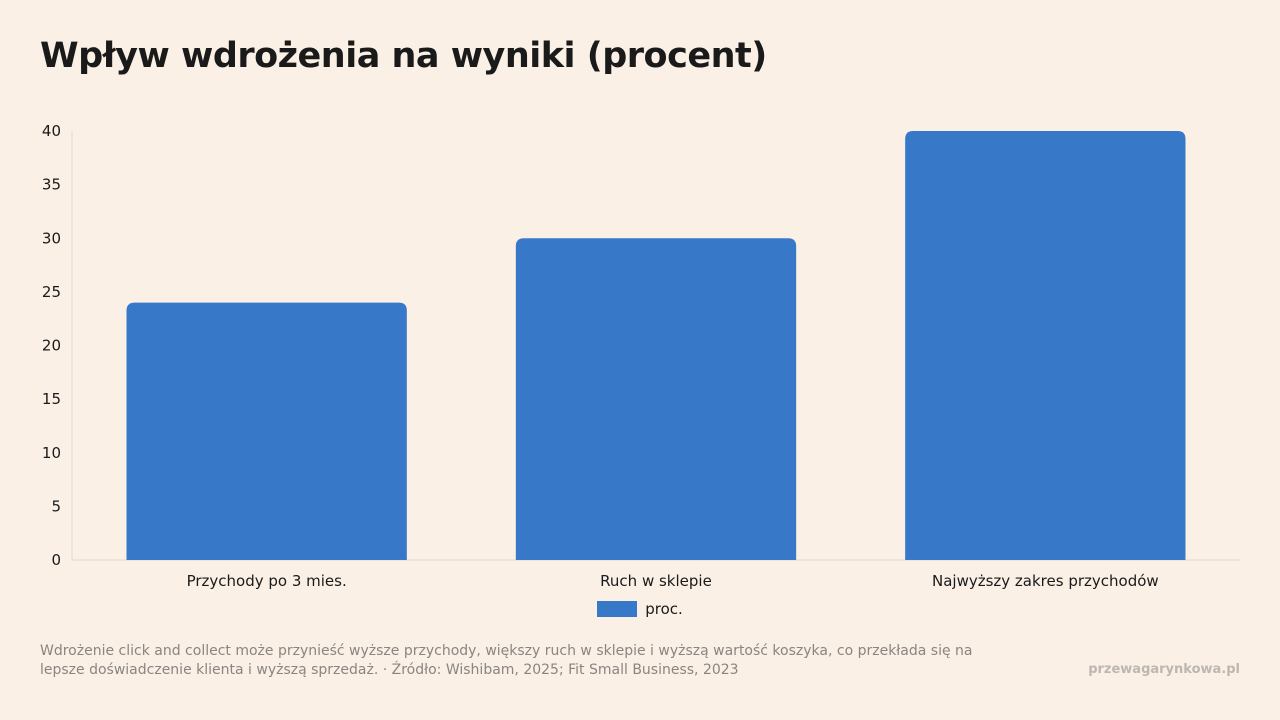 The height and width of the screenshot is (720, 1280). I want to click on x-tick-label: Ruch w sklepie, so click(656, 581).